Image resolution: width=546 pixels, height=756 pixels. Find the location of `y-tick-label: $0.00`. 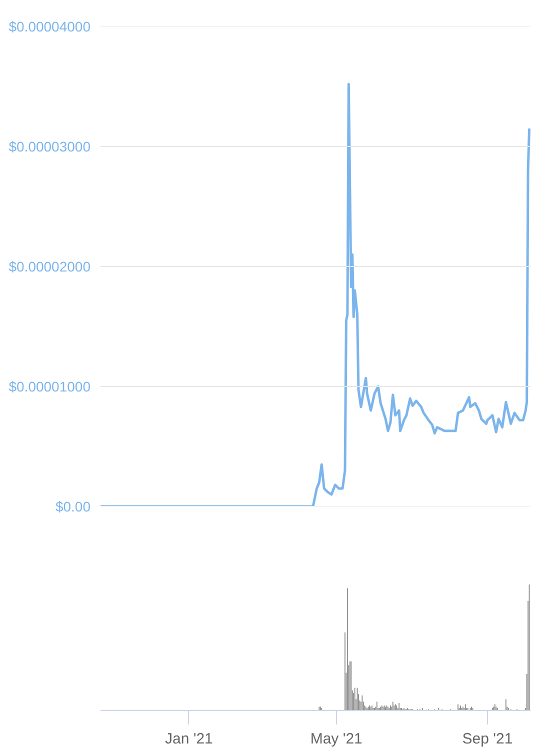

y-tick-label: $0.00 is located at coordinates (73, 506).